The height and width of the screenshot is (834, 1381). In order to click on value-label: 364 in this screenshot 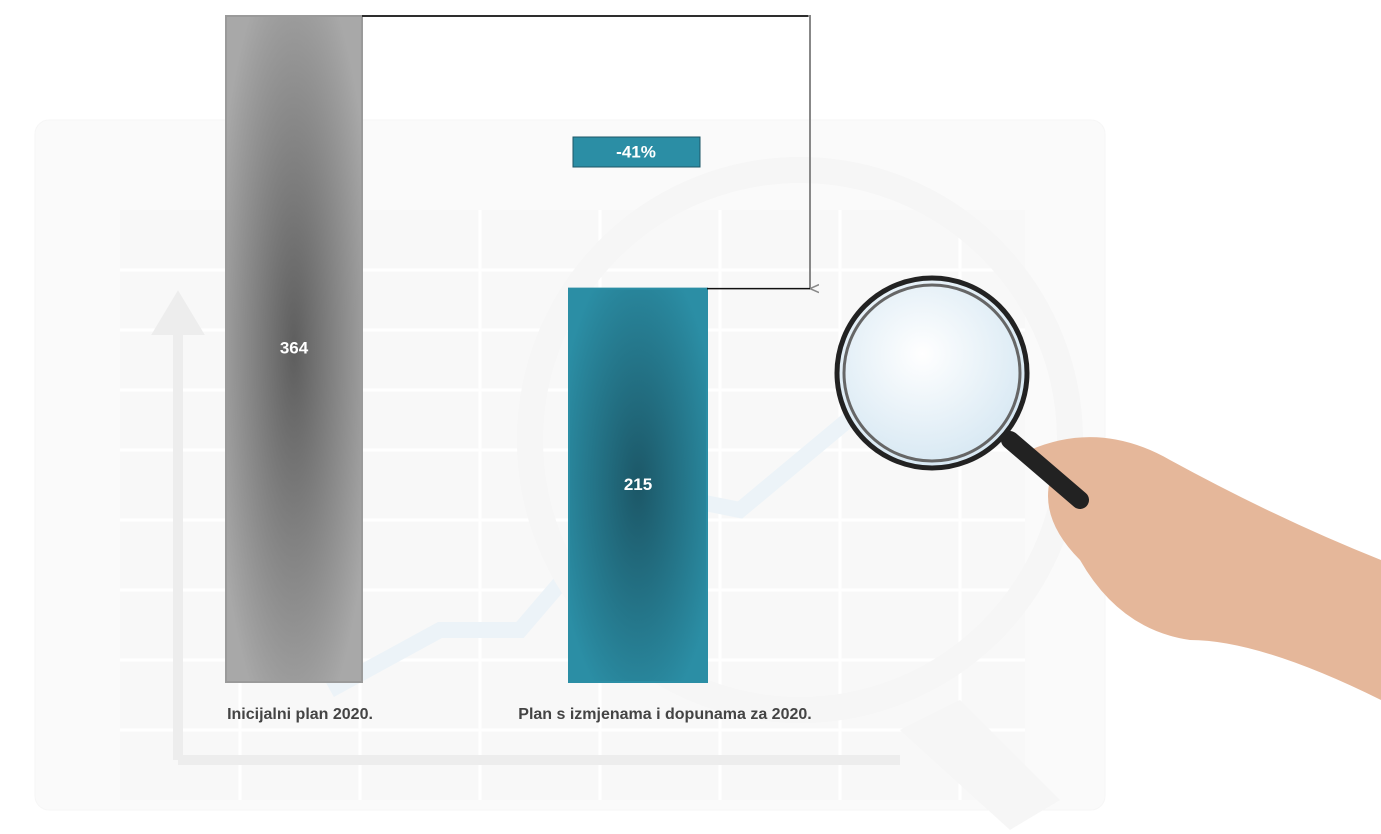, I will do `click(294, 347)`.